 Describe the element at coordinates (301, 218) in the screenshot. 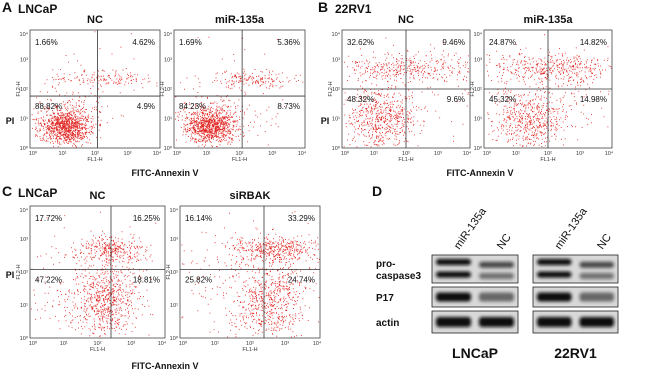

I see `quadrant-value: 33.29%` at that location.